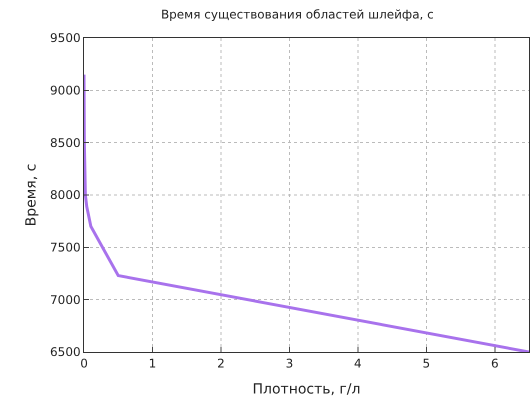  Describe the element at coordinates (358, 363) in the screenshot. I see `x-tick-label: 4` at that location.